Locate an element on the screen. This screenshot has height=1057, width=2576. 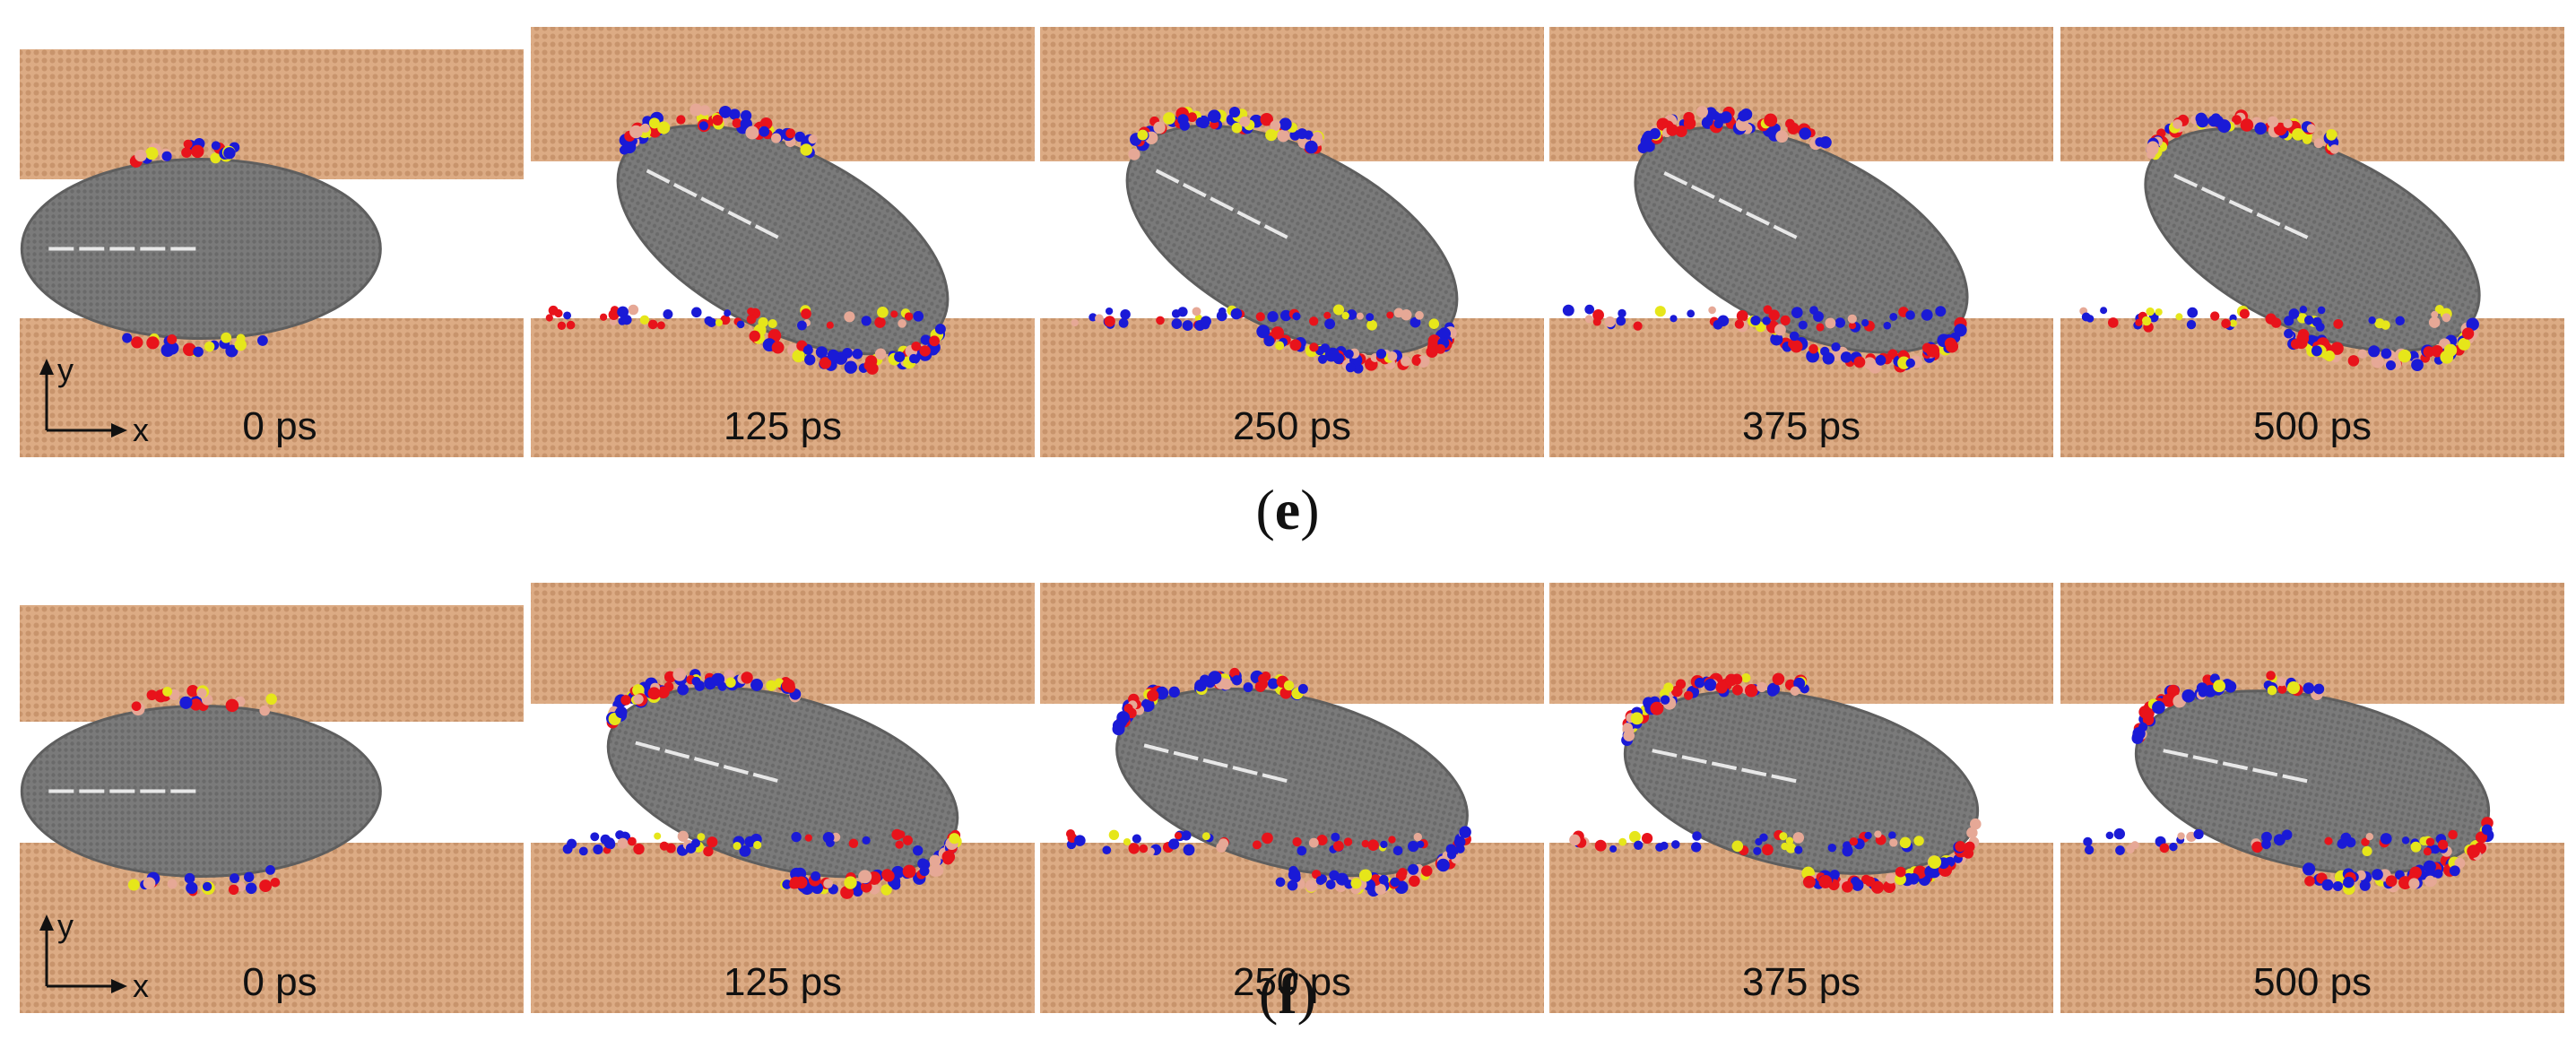
frame-f-4: 500 ps is located at coordinates (2312, 798).